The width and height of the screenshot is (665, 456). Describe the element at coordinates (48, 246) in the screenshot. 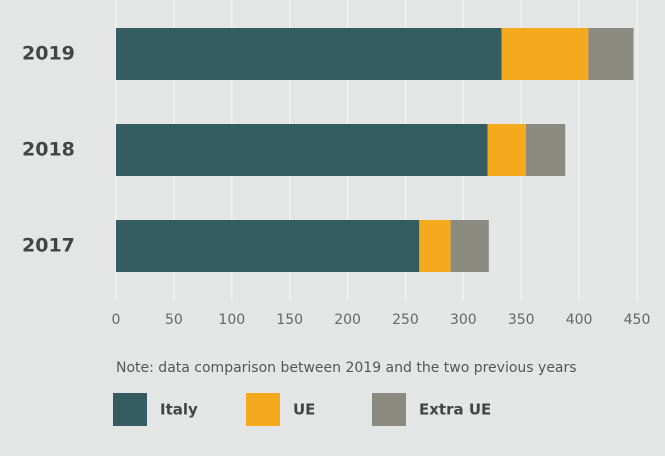

I see `y-tick-label: 2017` at that location.